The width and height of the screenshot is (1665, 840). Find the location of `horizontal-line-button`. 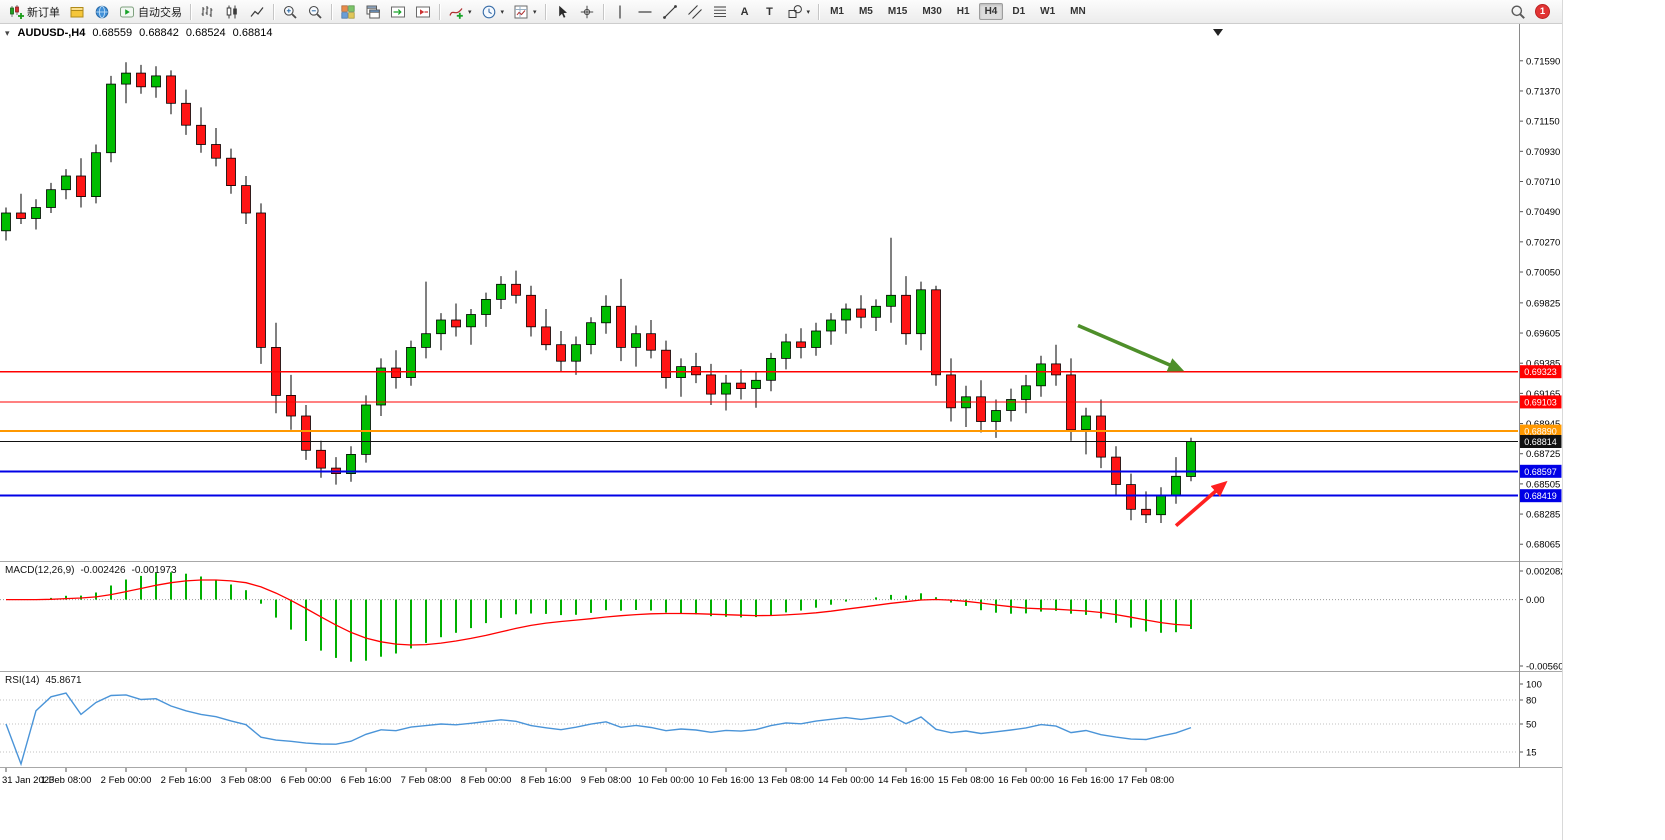

horizontal-line-button is located at coordinates (645, 12).